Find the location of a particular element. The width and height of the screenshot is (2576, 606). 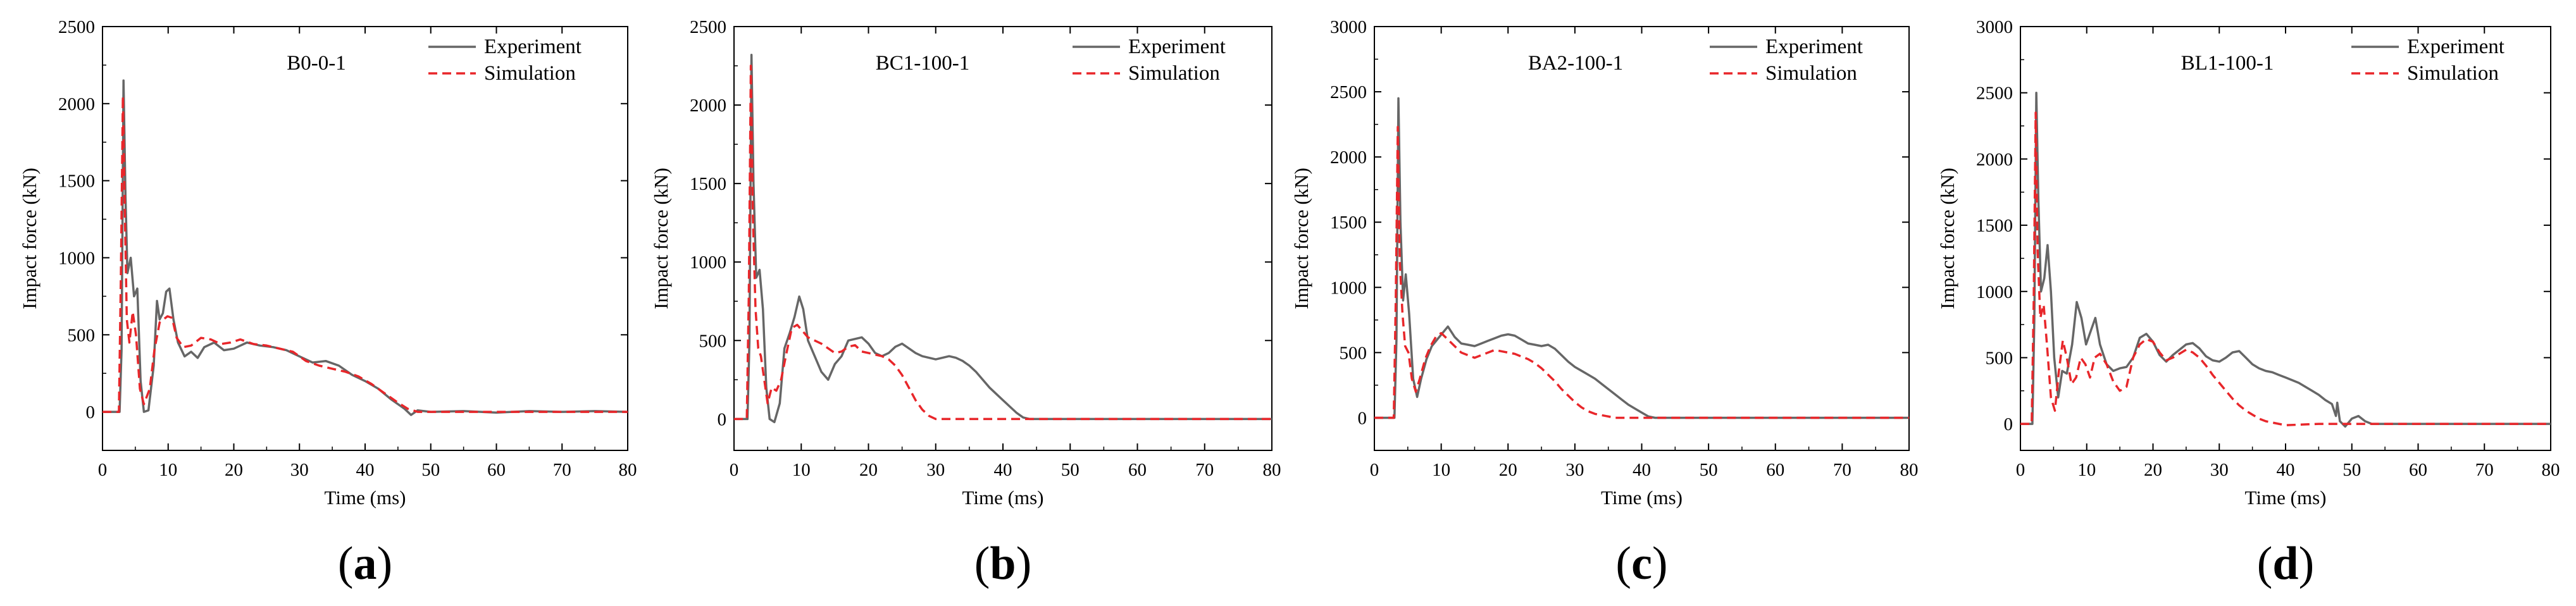

panel-letter-text: a is located at coordinates (365, 564).